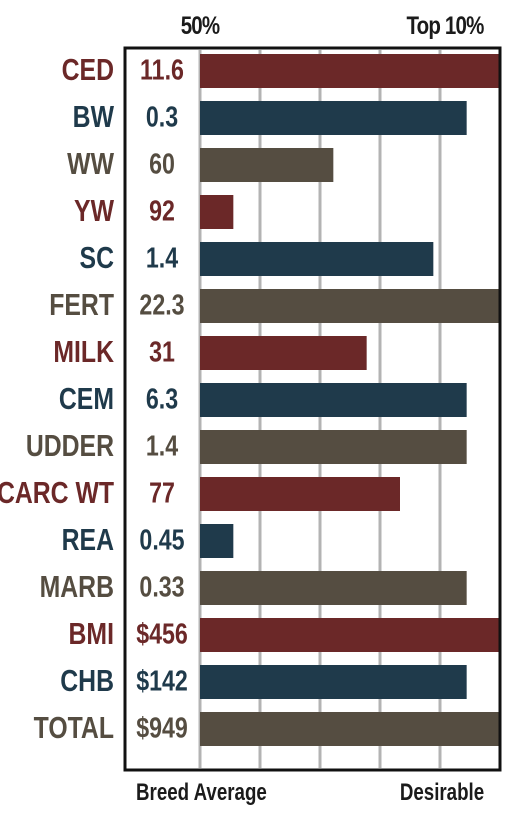 The width and height of the screenshot is (511, 818). Describe the element at coordinates (161, 586) in the screenshot. I see `epd-value-label: 0.33` at that location.